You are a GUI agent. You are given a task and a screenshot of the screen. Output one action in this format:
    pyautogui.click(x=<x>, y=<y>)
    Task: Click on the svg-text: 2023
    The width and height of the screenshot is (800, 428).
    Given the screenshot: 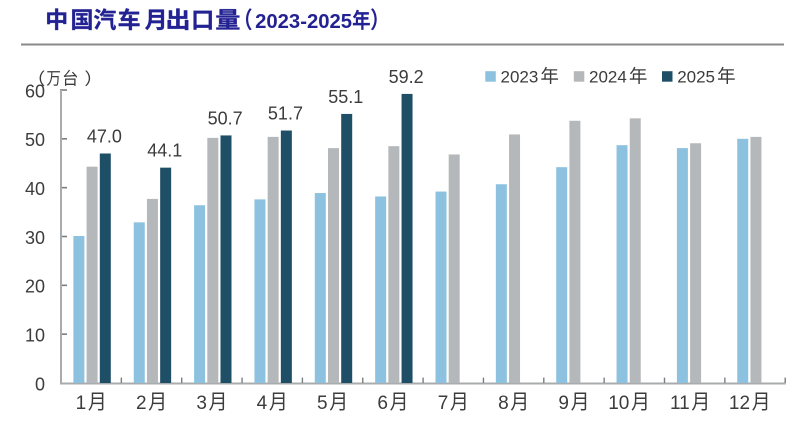 What is the action you would take?
    pyautogui.click(x=520, y=77)
    